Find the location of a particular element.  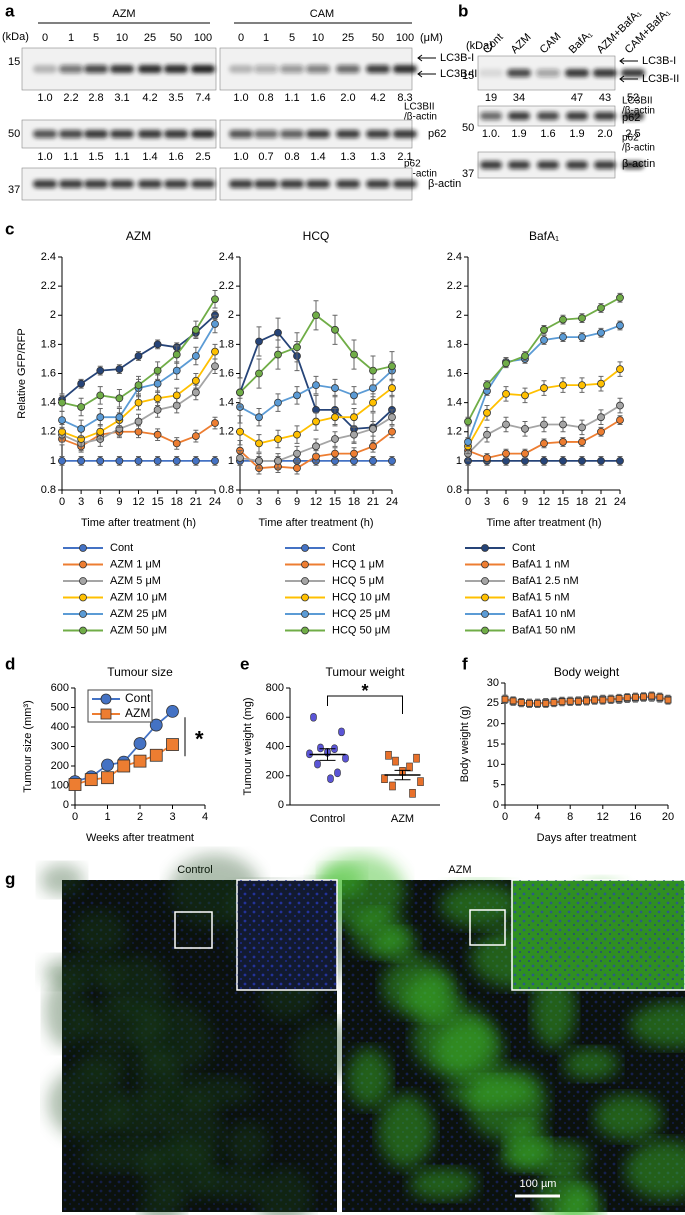

y-axis-label: Tumour size (mm³) is located at coordinates (28, 746).